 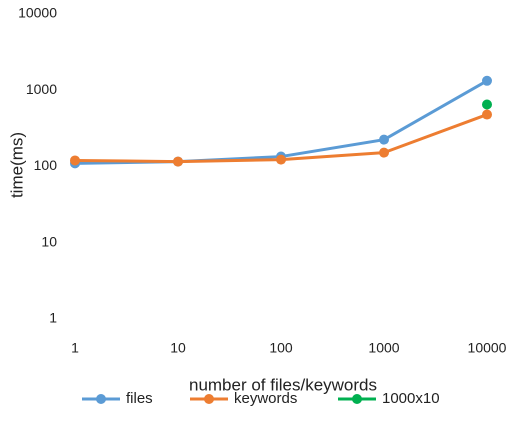 I want to click on y-tick-label: 1, so click(x=53, y=318).